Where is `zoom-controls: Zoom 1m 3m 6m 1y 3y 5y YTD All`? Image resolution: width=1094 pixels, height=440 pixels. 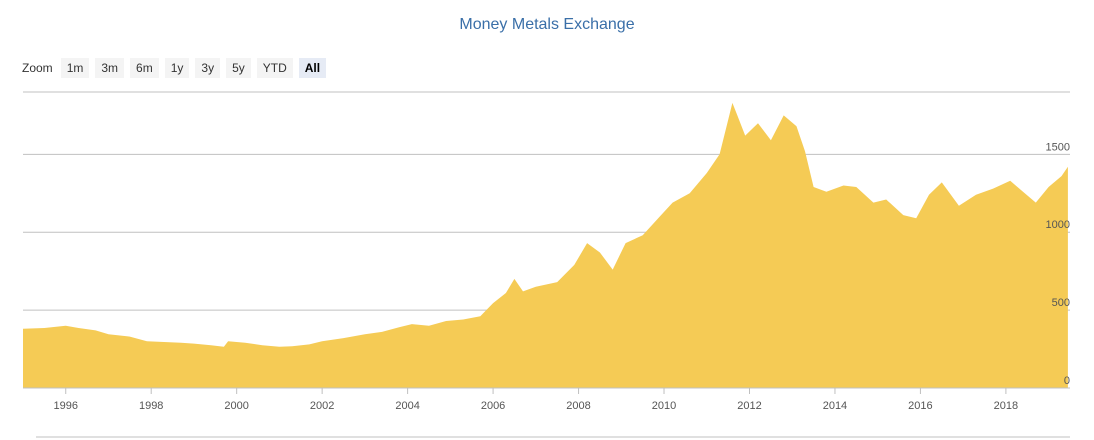
zoom-controls: Zoom 1m 3m 6m 1y 3y 5y YTD All is located at coordinates (174, 68).